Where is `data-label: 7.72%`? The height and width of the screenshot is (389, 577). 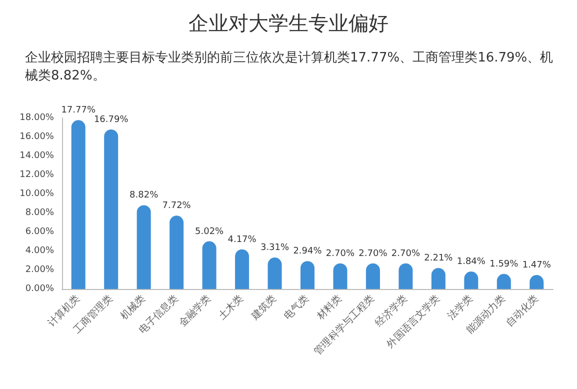 data-label: 7.72% is located at coordinates (177, 206).